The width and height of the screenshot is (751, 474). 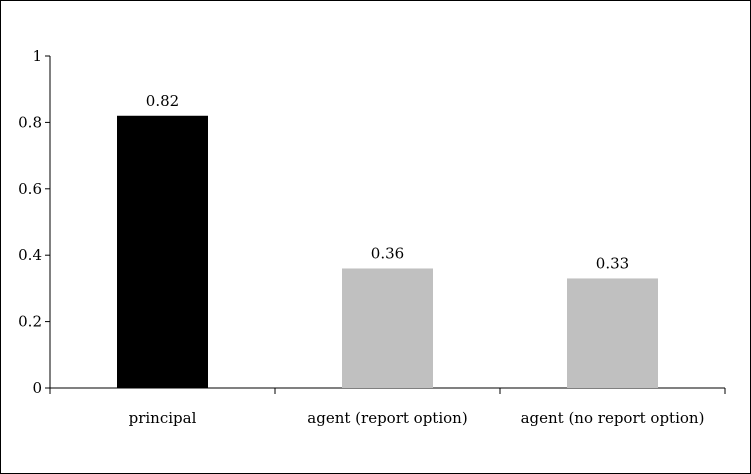 I want to click on bar-value-label: 0.82, so click(x=162, y=101).